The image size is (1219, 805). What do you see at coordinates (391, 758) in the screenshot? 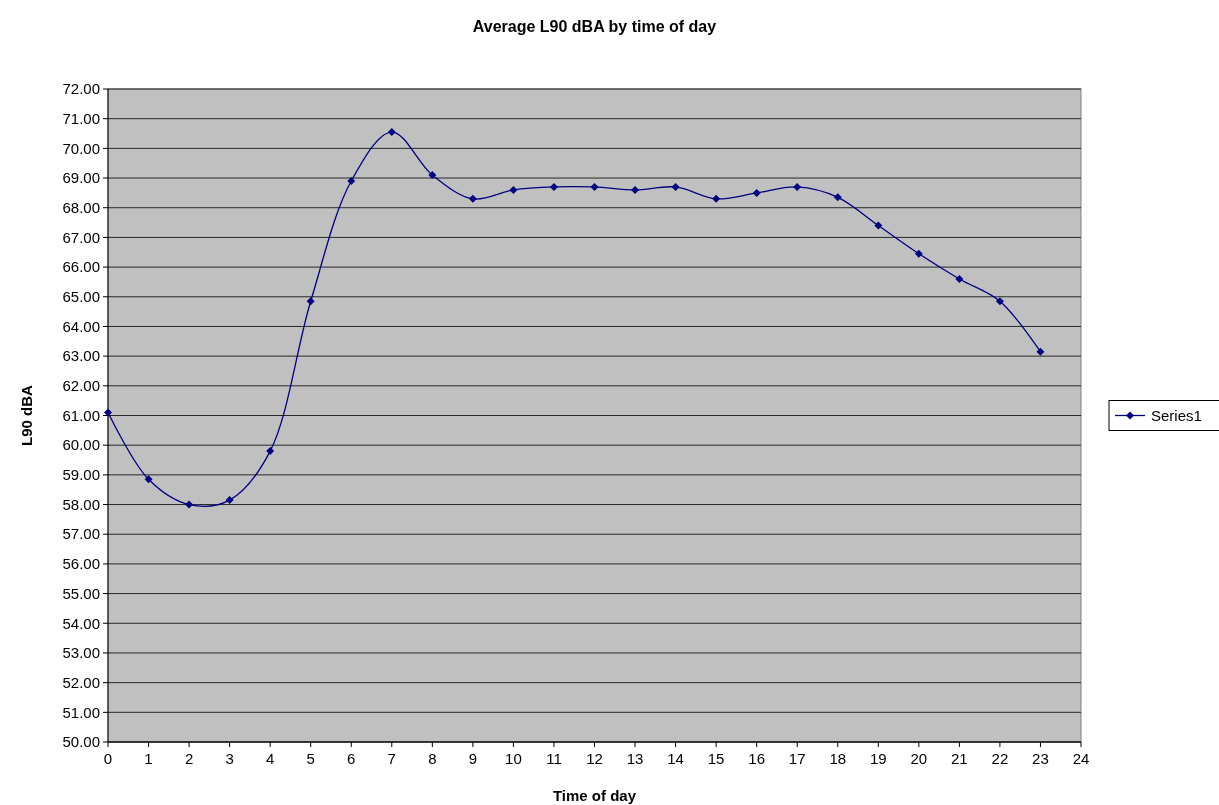
I see `x-tick-label: 7` at bounding box center [391, 758].